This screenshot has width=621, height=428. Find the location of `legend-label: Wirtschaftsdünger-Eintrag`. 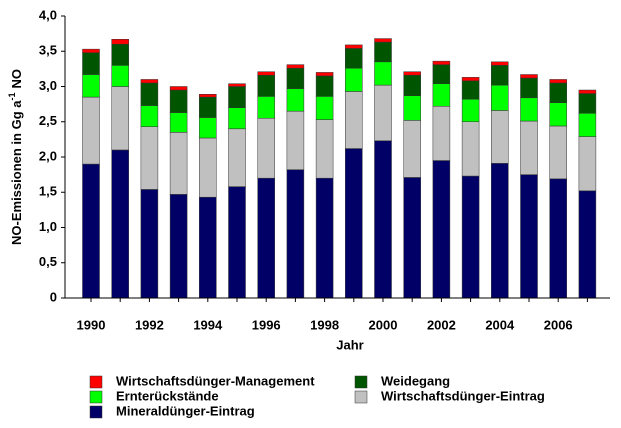

legend-label: Wirtschaftsdünger-Eintrag is located at coordinates (463, 395).